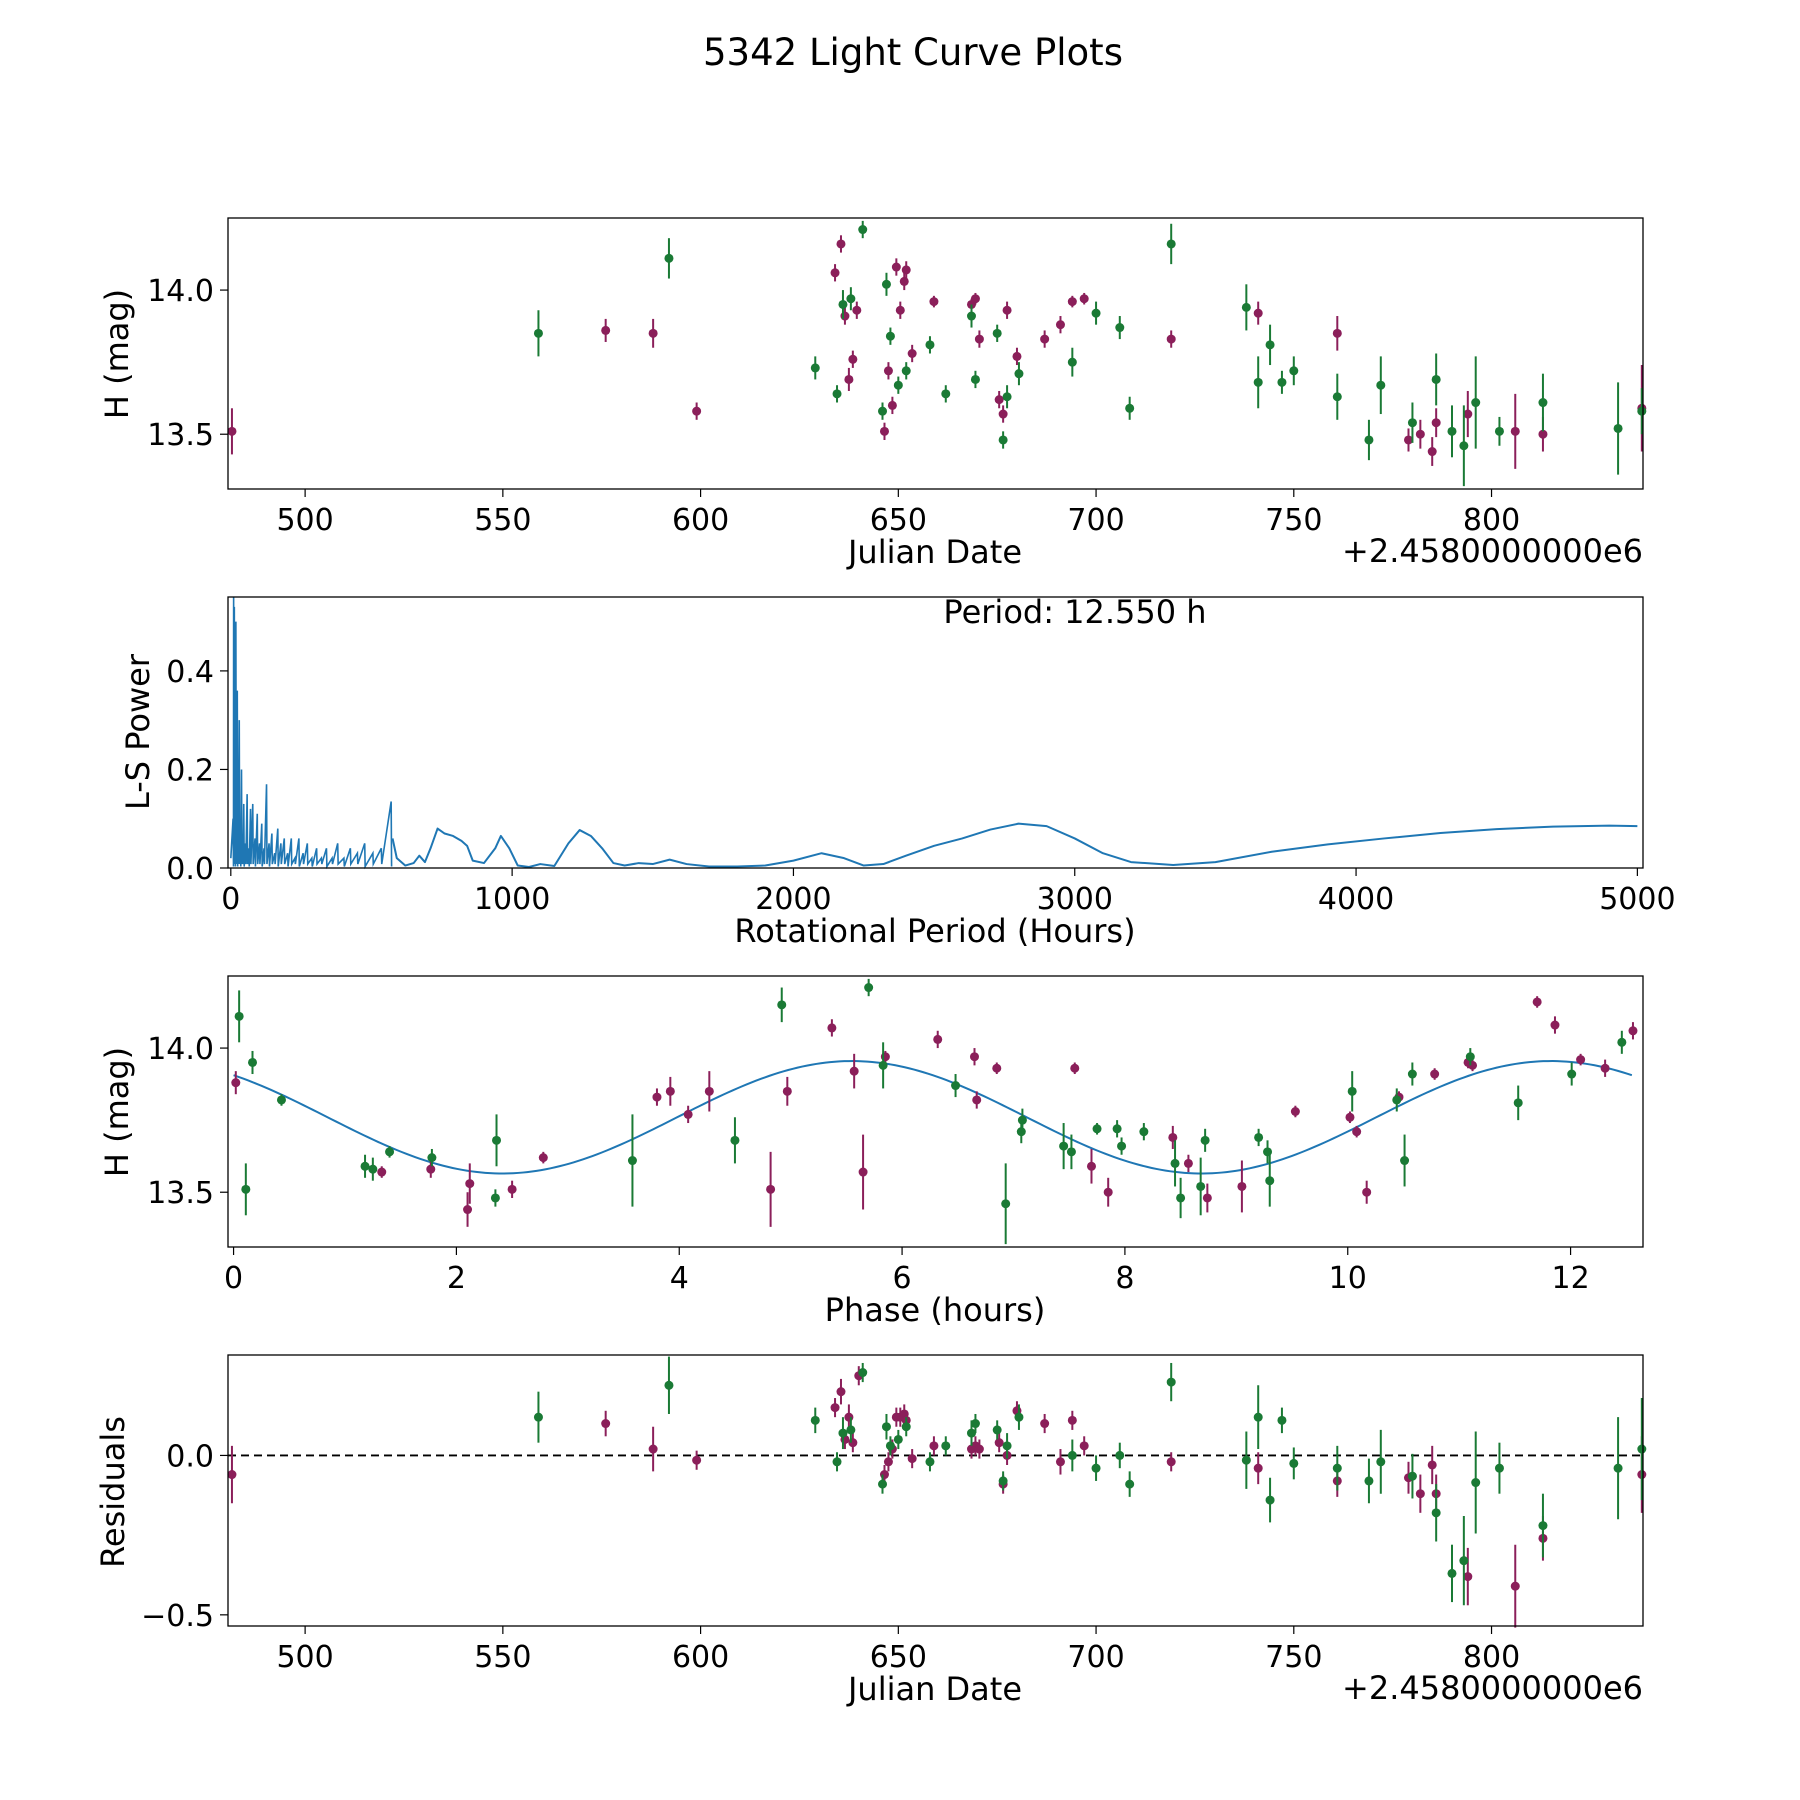 The image size is (1800, 1800). I want to click on x-tick-label: 12, so click(1570, 1278).